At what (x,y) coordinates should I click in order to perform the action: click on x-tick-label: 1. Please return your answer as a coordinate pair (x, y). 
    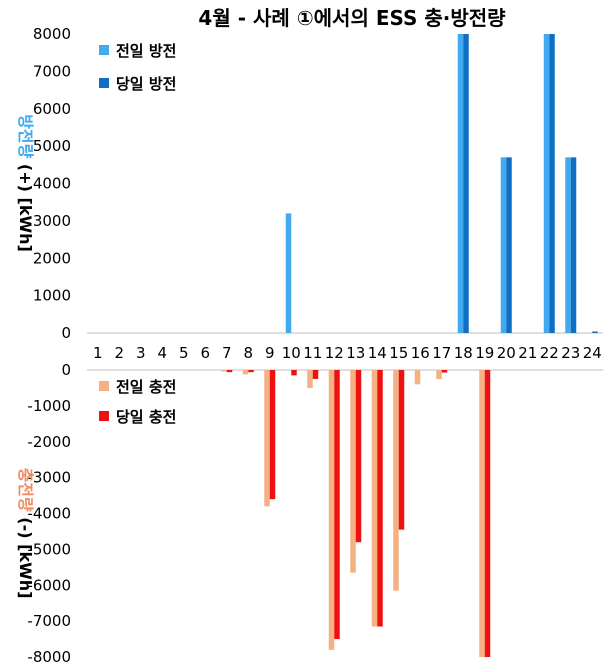
    Looking at the image, I should click on (98, 353).